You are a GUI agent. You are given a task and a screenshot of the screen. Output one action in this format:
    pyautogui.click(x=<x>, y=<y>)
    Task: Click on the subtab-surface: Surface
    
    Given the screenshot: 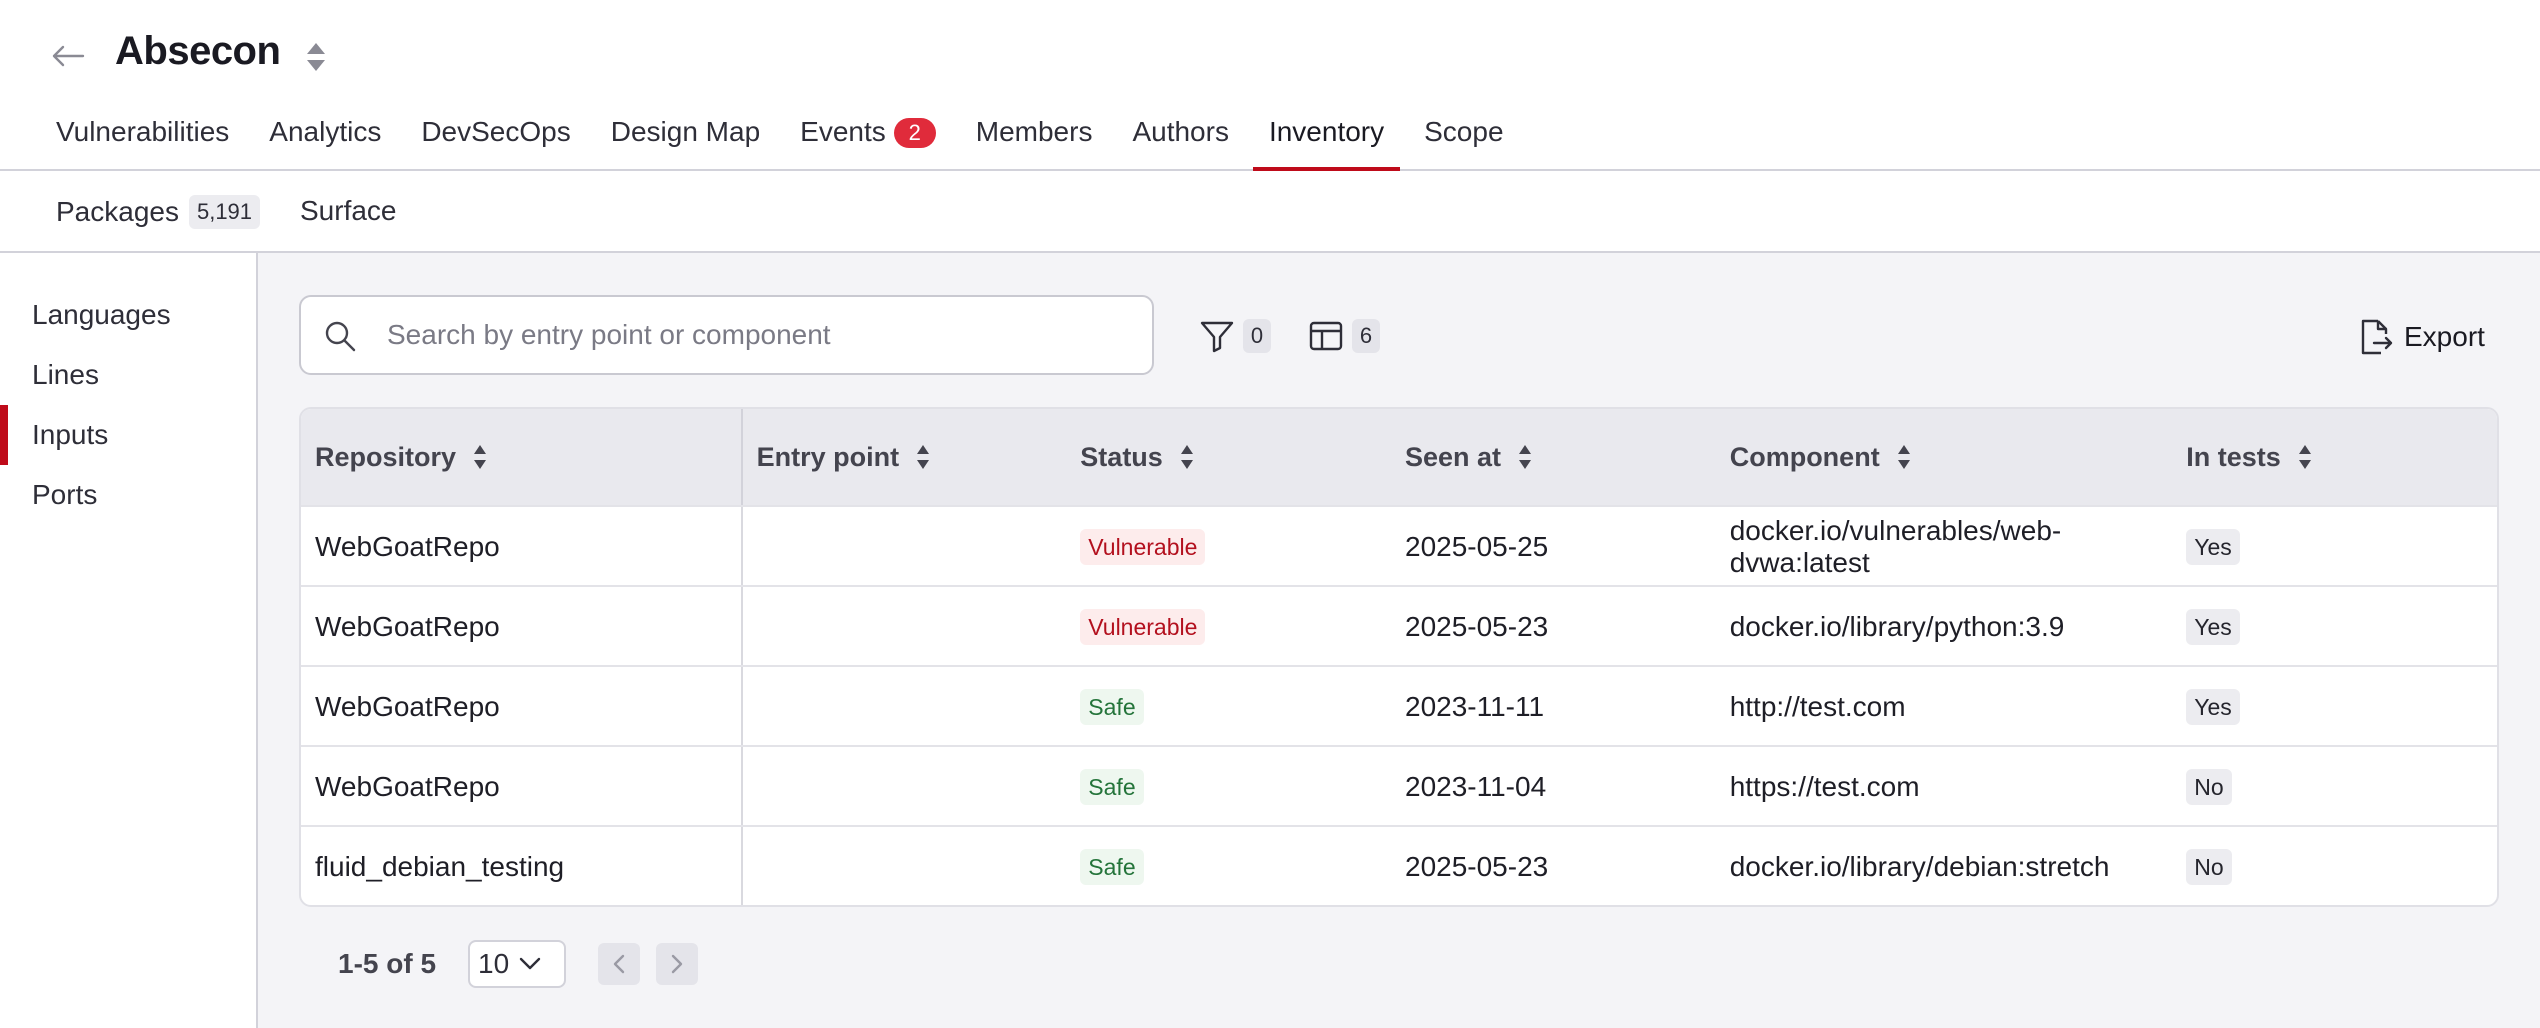 What is the action you would take?
    pyautogui.click(x=348, y=210)
    